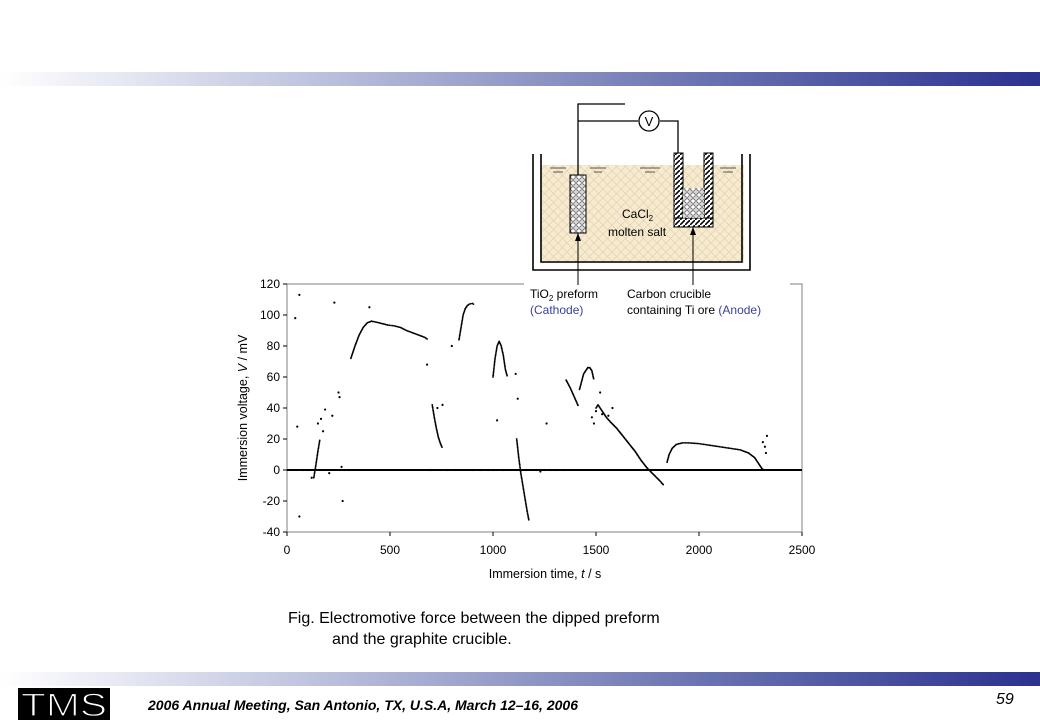 Image resolution: width=1040 pixels, height=720 pixels. What do you see at coordinates (637, 232) in the screenshot?
I see `salt-label-2: molten salt` at bounding box center [637, 232].